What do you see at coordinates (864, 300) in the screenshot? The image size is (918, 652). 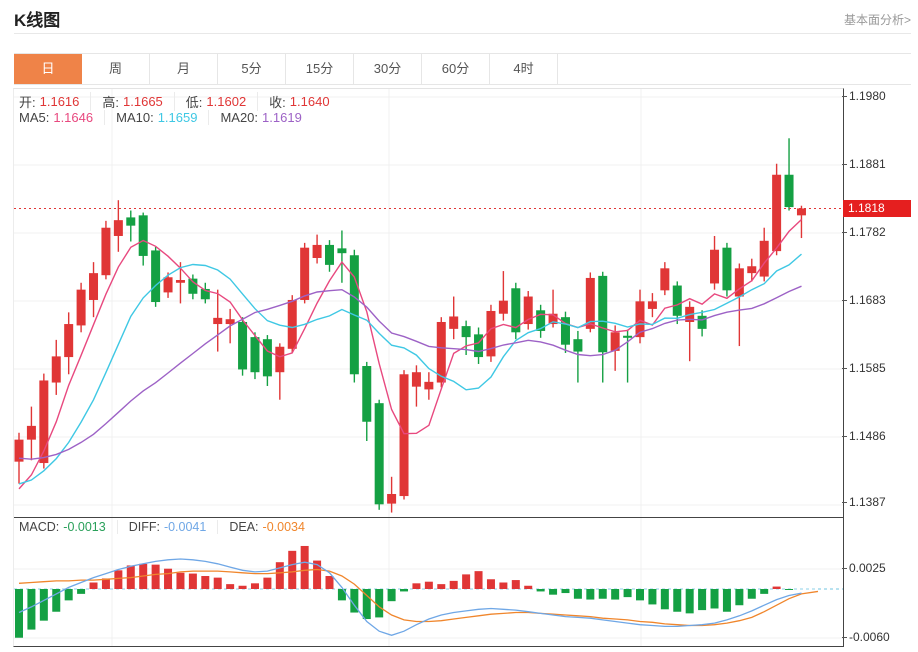 I see `price-tick-4: 1.1683` at bounding box center [864, 300].